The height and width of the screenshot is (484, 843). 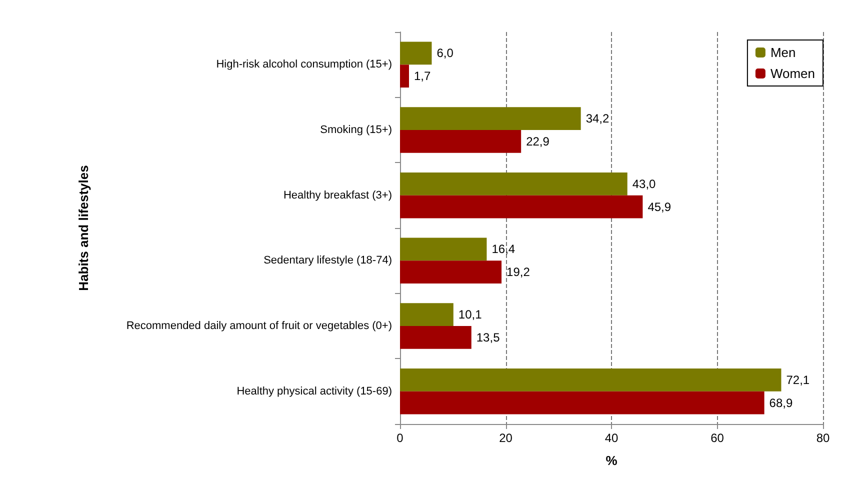 What do you see at coordinates (304, 64) in the screenshot?
I see `y-tick-label: High-risk alcohol consumption (15+)` at bounding box center [304, 64].